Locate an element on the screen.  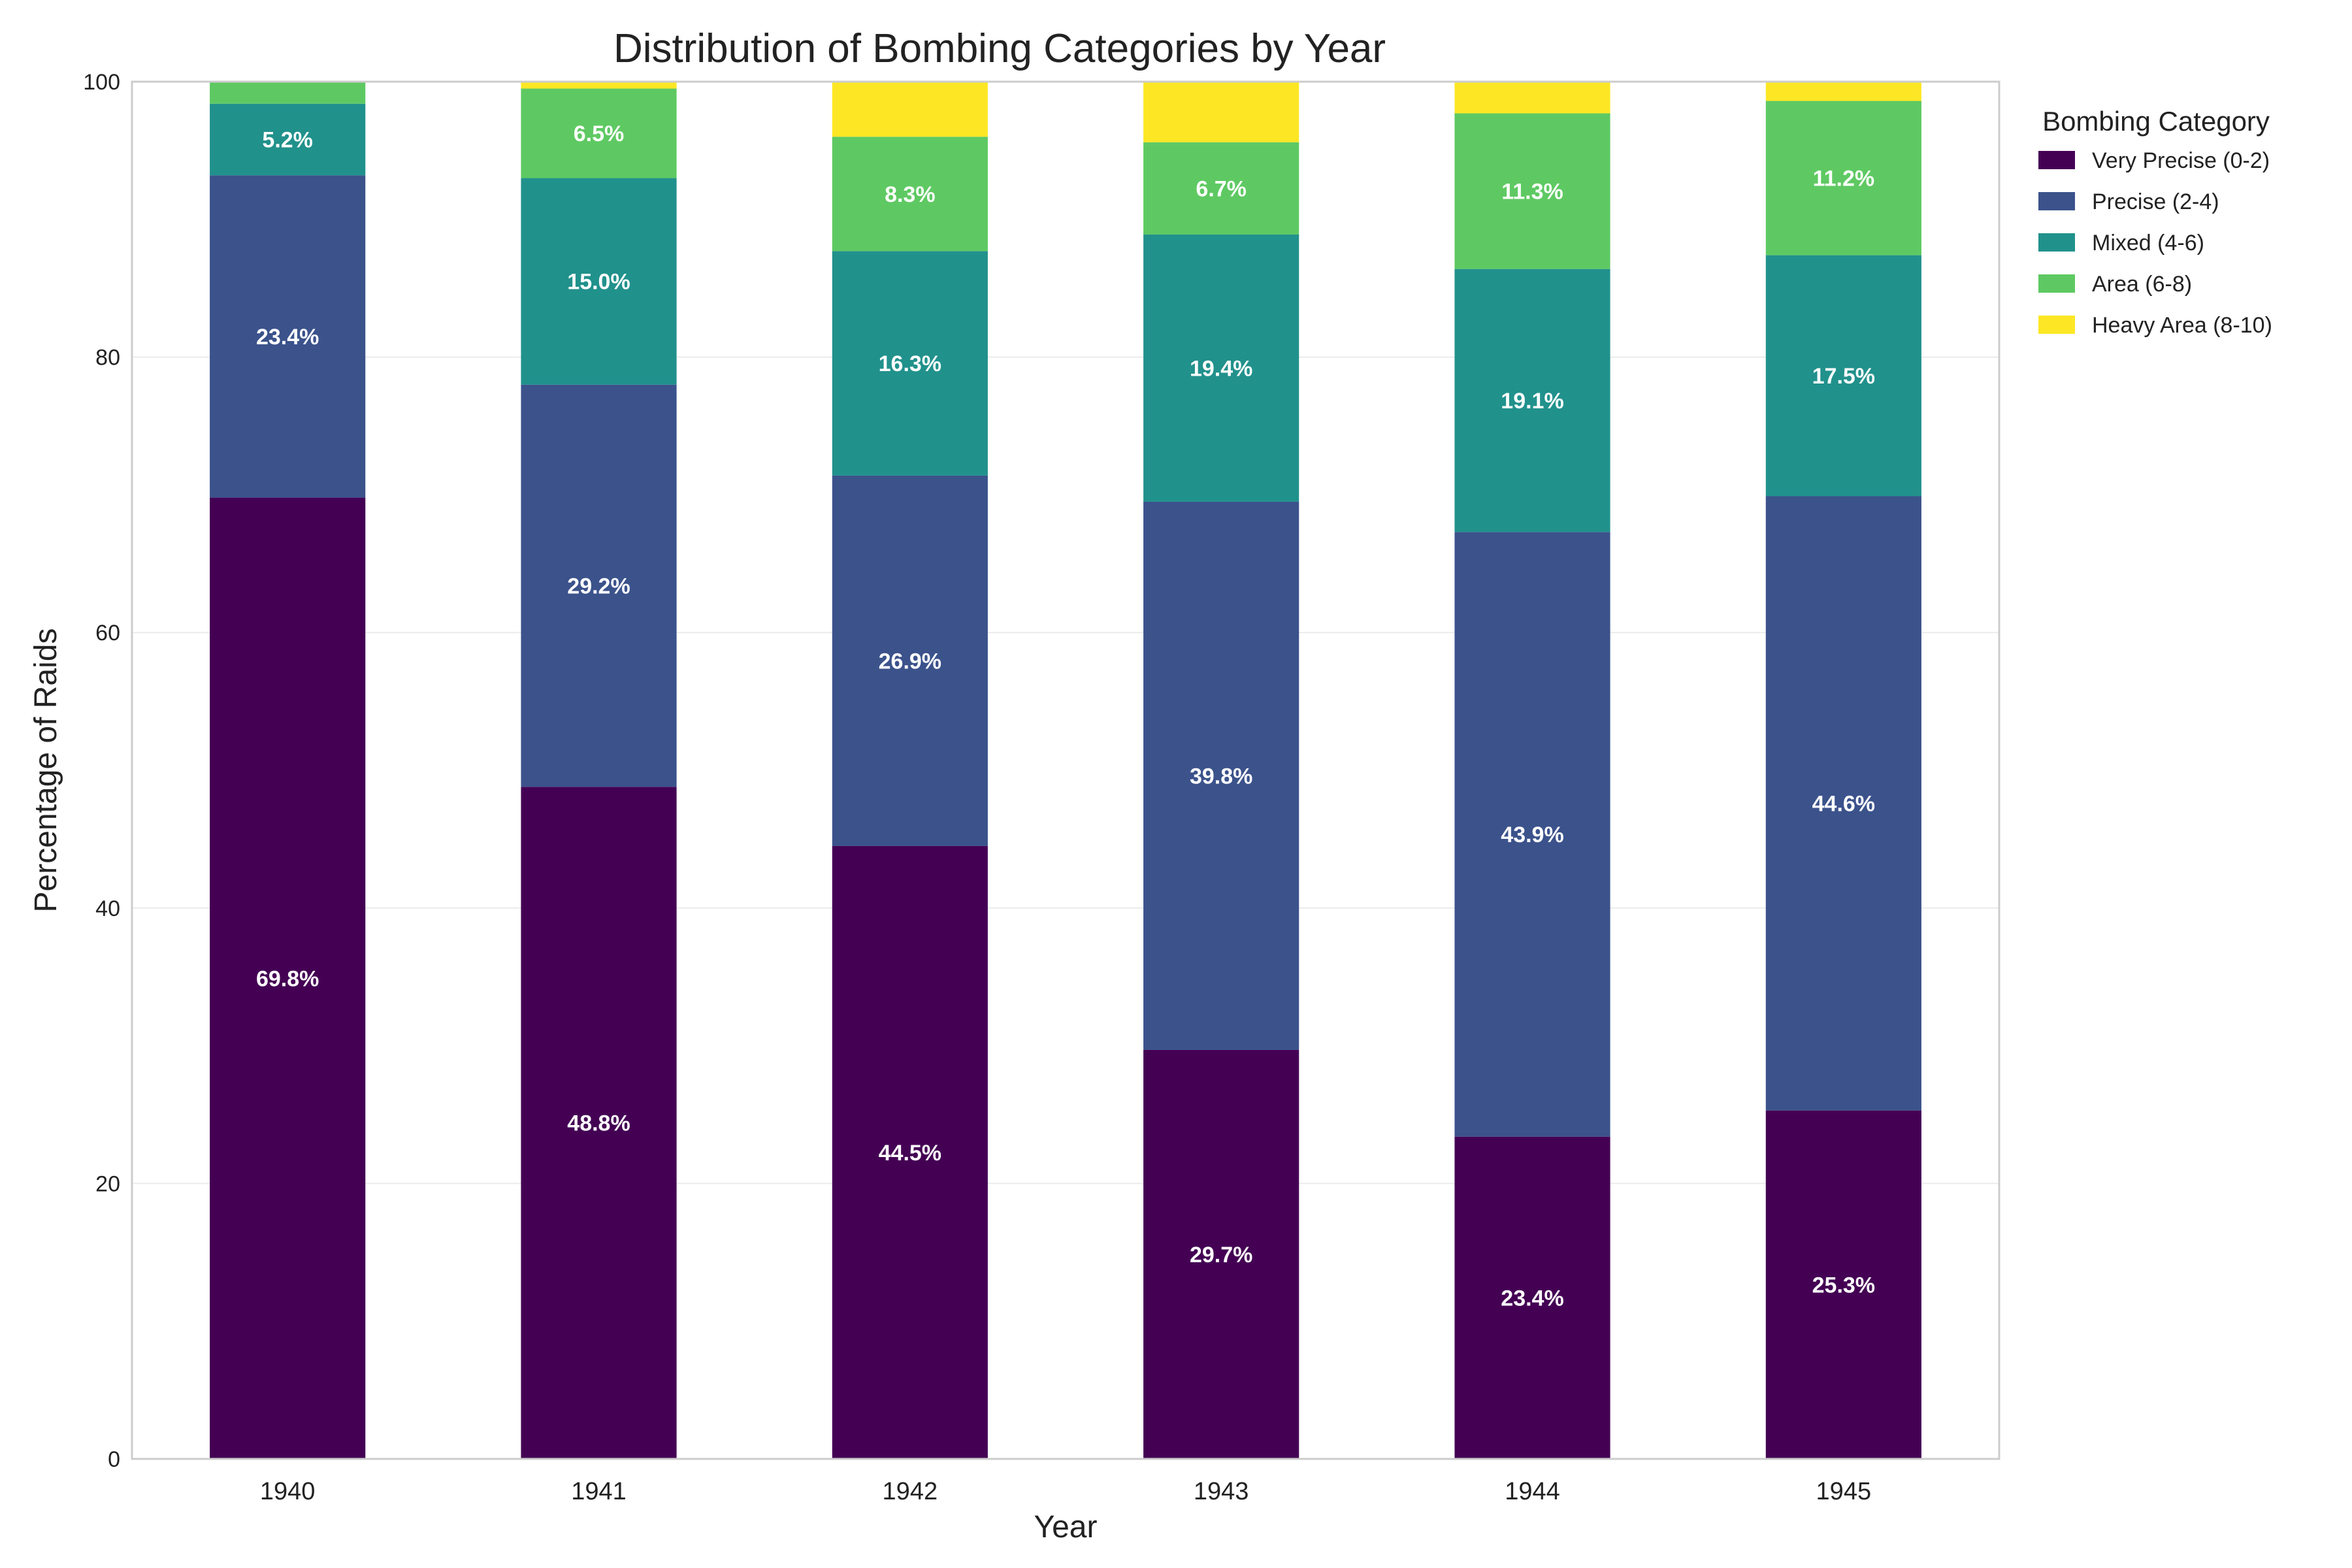
data-label: 8.3% is located at coordinates (910, 194).